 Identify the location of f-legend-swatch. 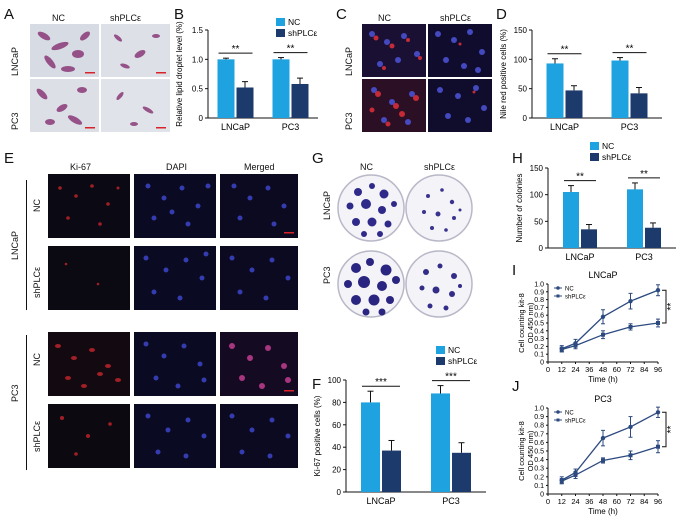
(440, 361).